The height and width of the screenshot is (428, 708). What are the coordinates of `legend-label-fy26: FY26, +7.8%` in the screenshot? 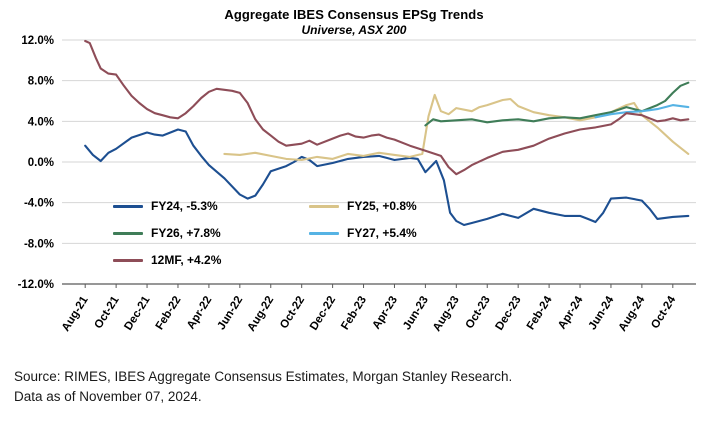 It's located at (186, 233).